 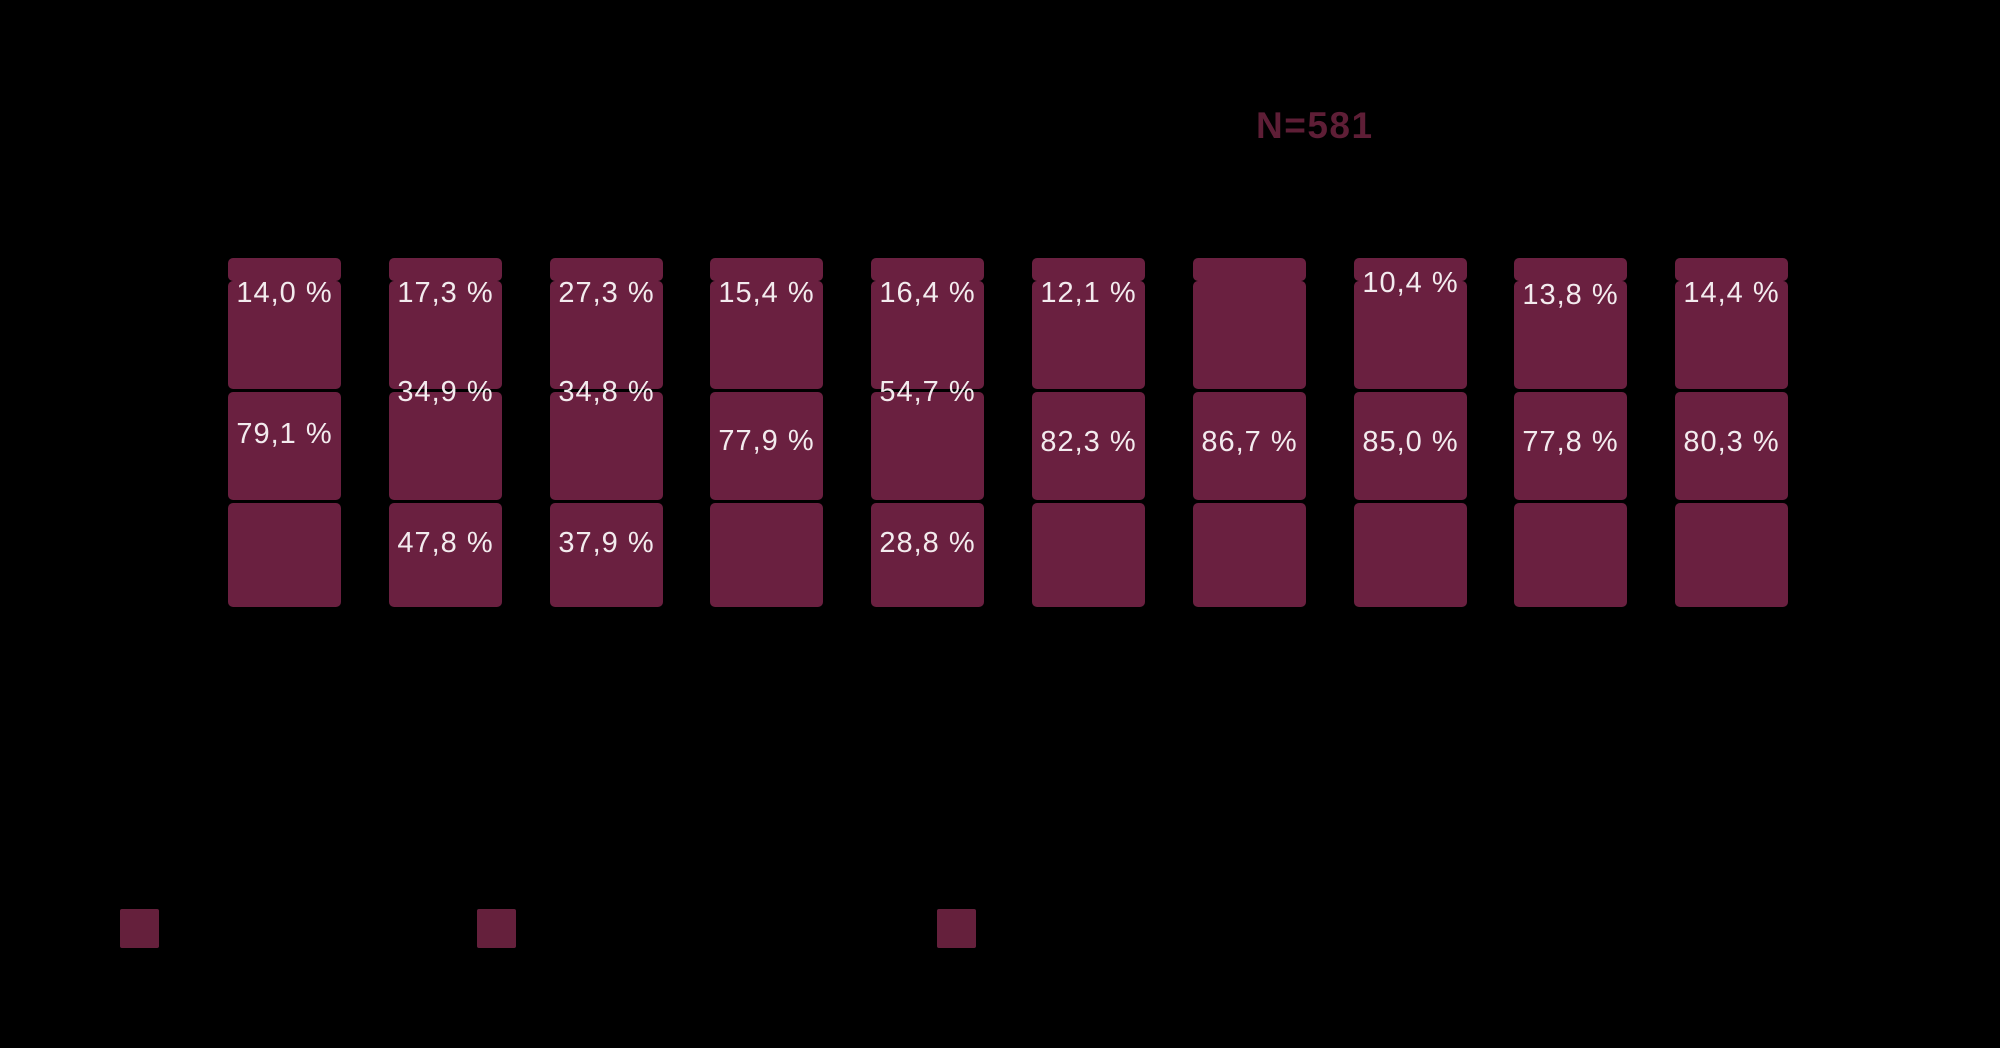 I want to click on bar-segment-label: 86,7 %, so click(x=1249, y=442).